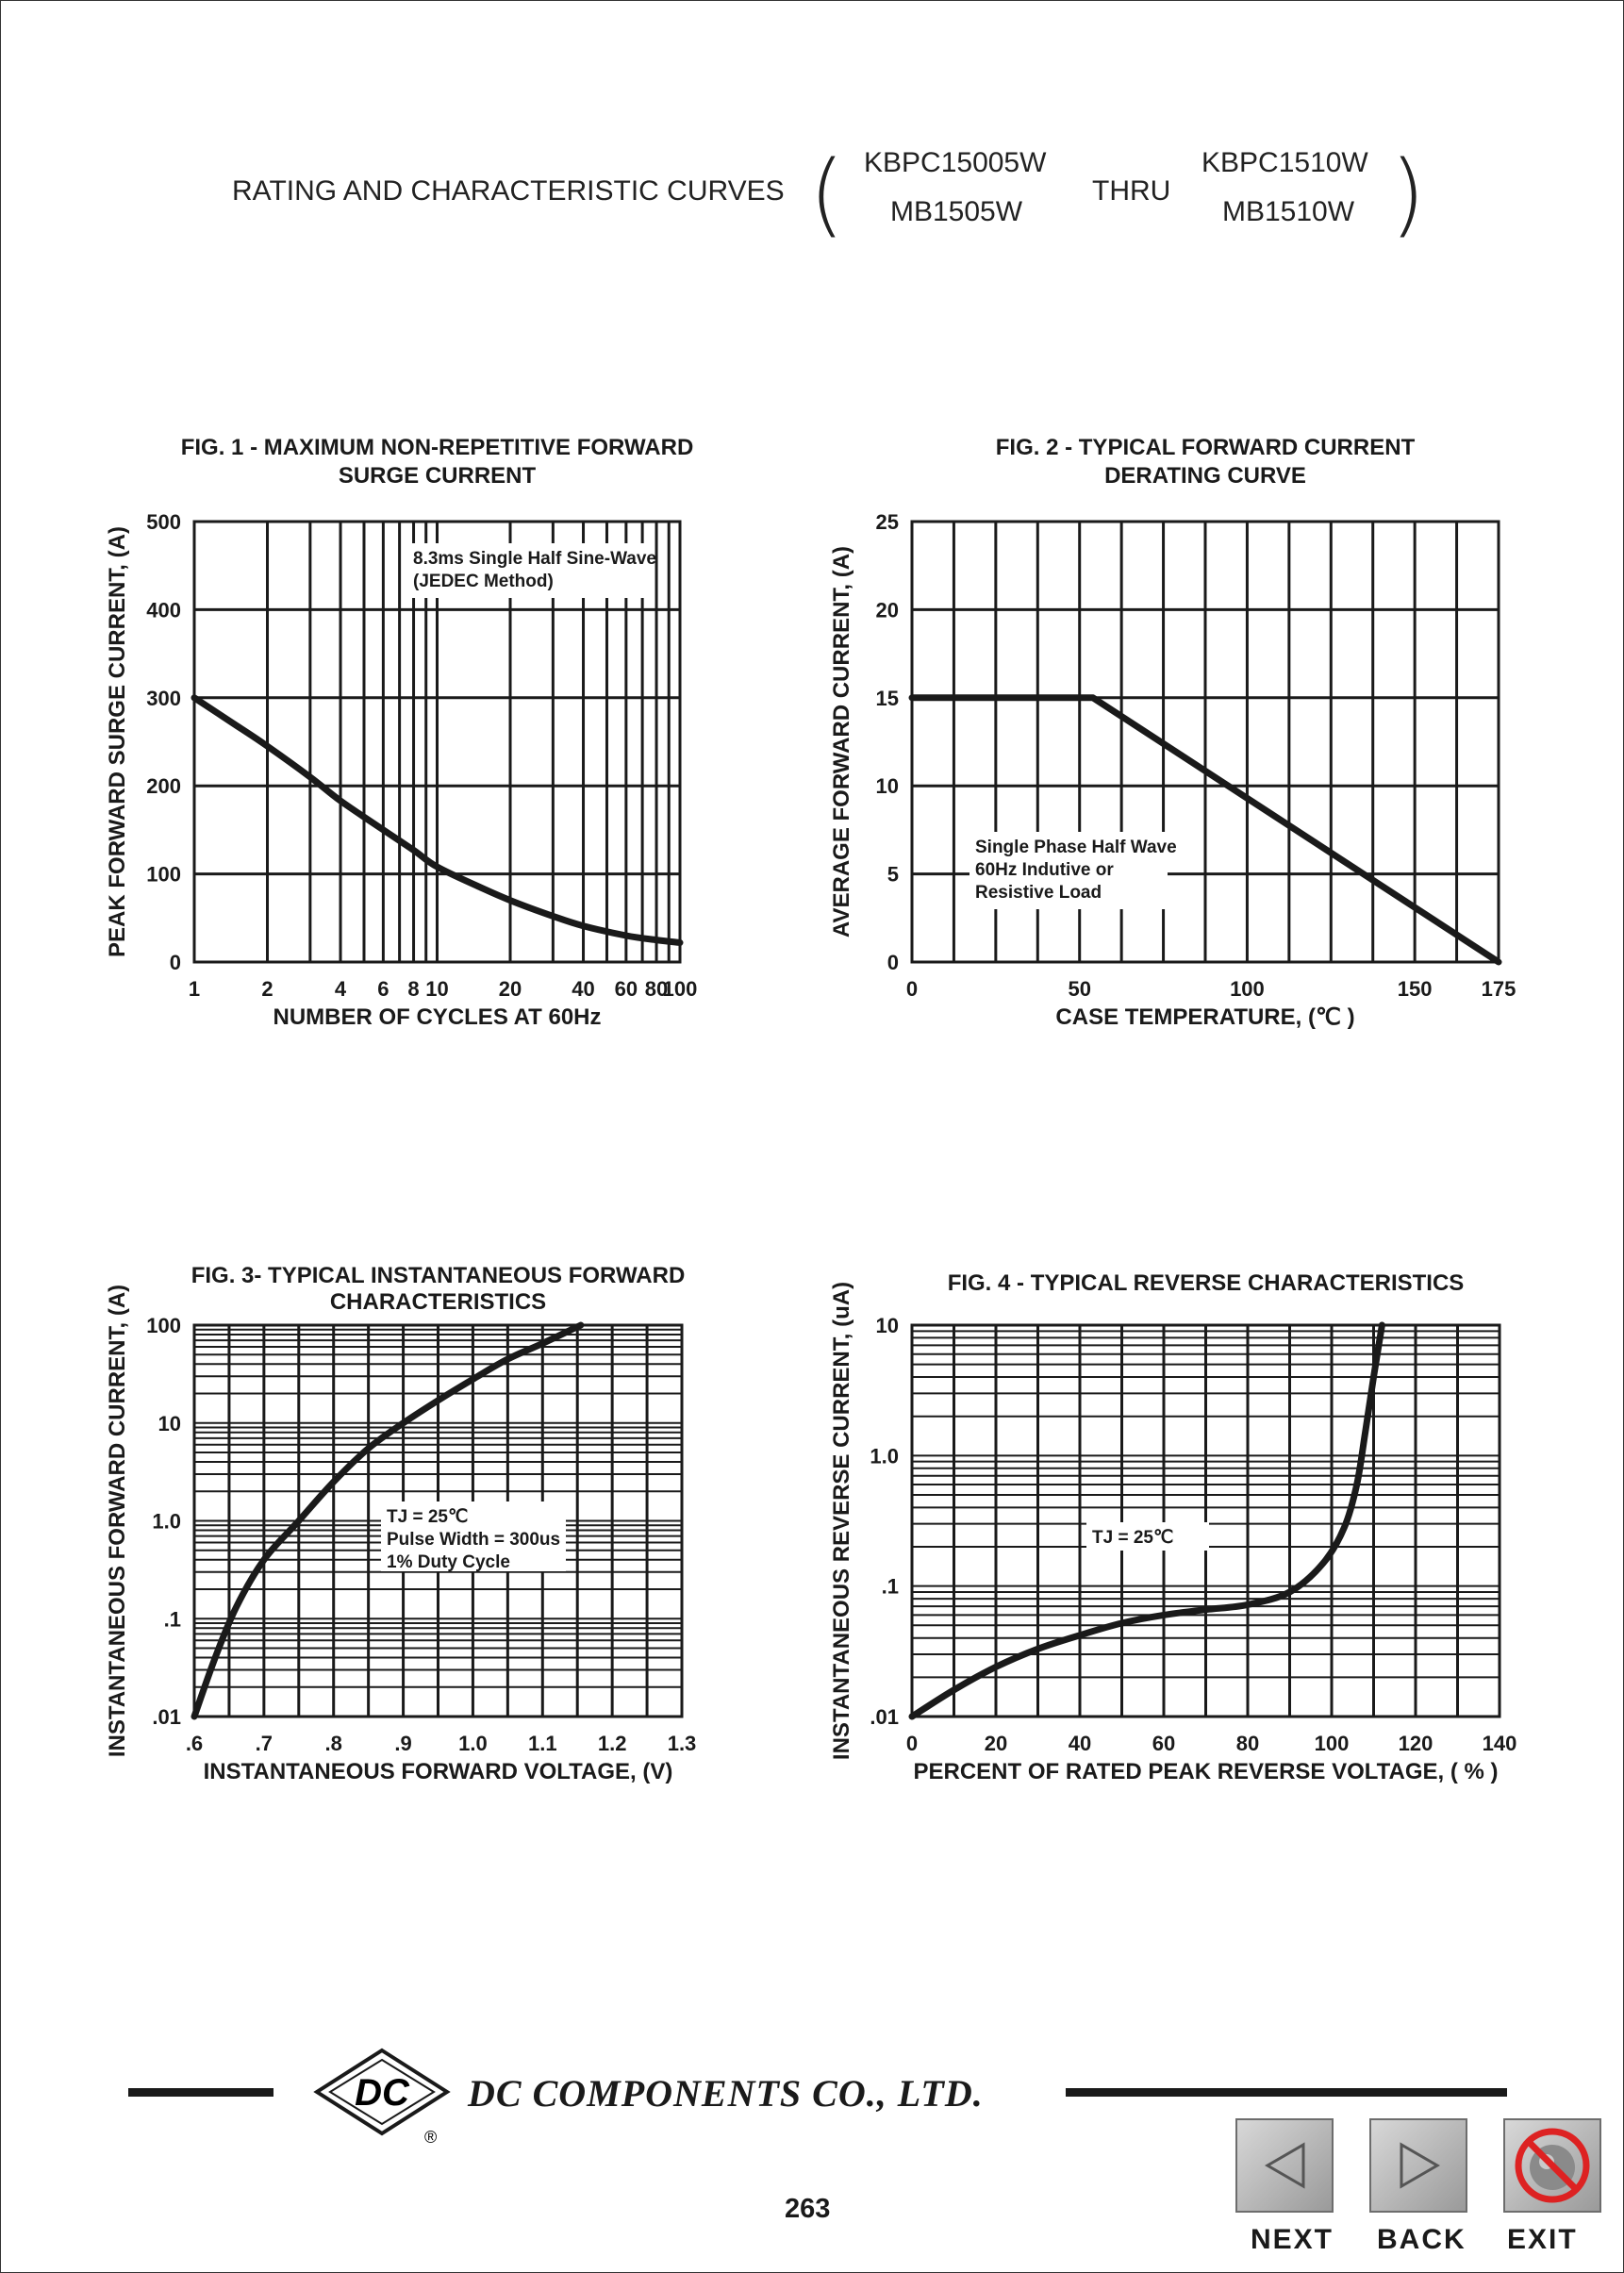 The image size is (1624, 2273). What do you see at coordinates (841, 741) in the screenshot?
I see `y-axis-label: AVERAGE FORWARD CURRENT, (A)` at bounding box center [841, 741].